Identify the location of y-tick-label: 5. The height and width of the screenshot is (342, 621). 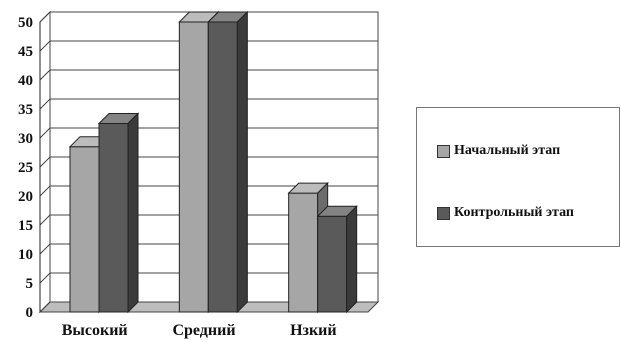
(30, 284).